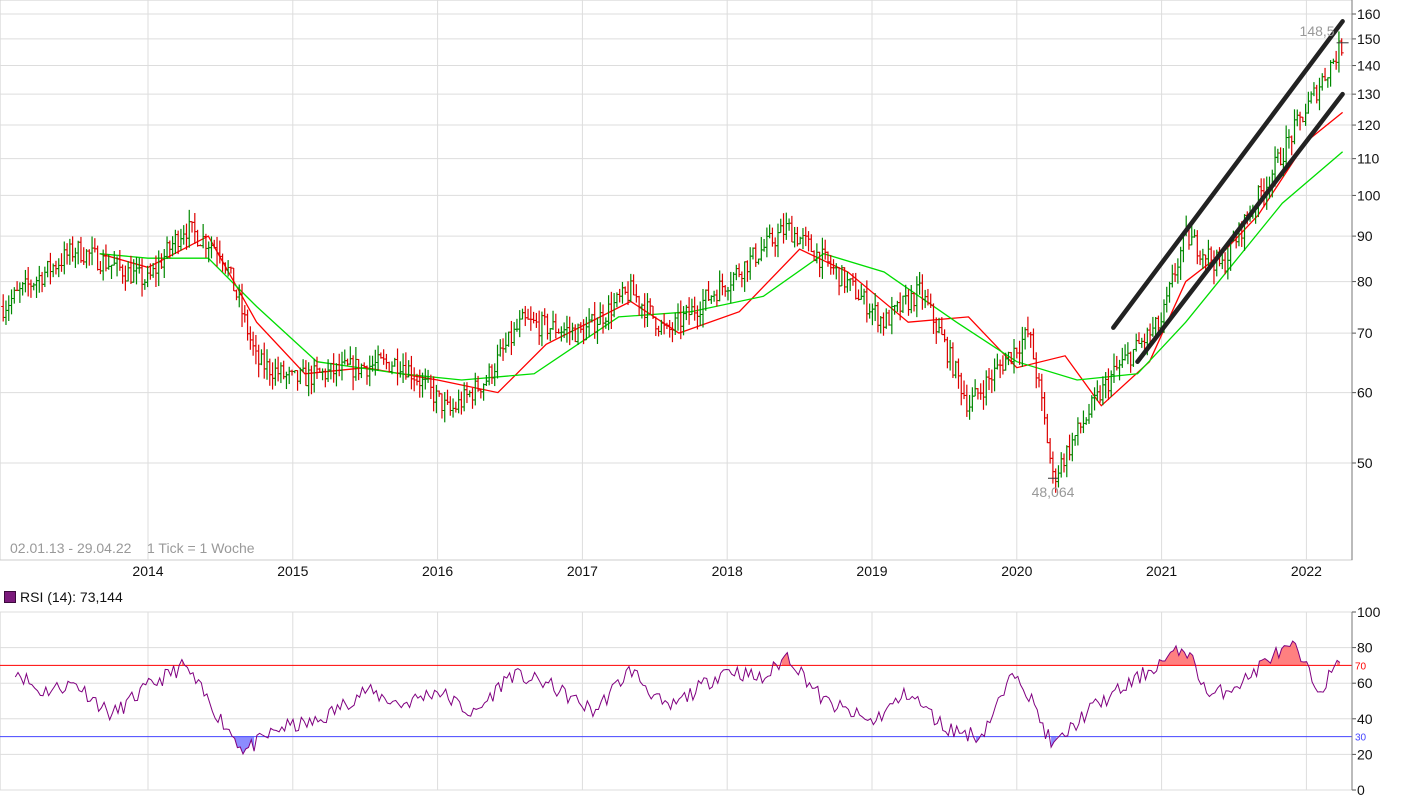  What do you see at coordinates (1161, 571) in the screenshot?
I see `x-tick-label: 2021` at bounding box center [1161, 571].